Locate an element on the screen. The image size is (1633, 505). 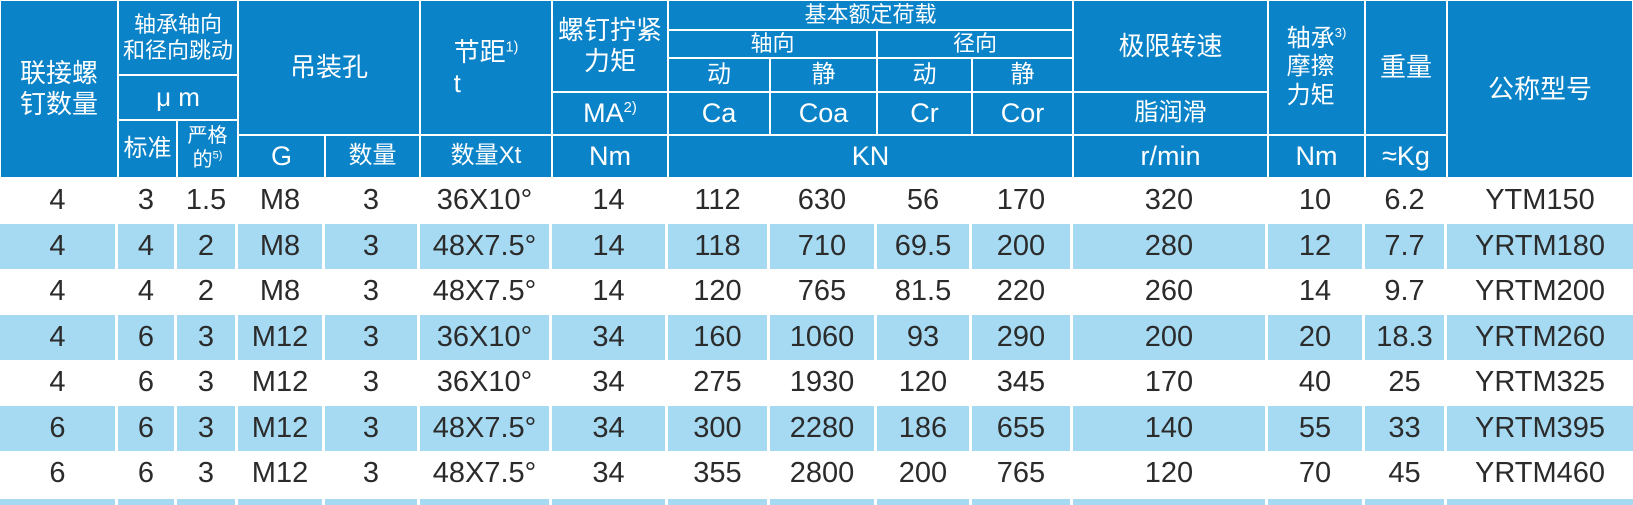
header-text: 吊装孔 is located at coordinates (328, 67).